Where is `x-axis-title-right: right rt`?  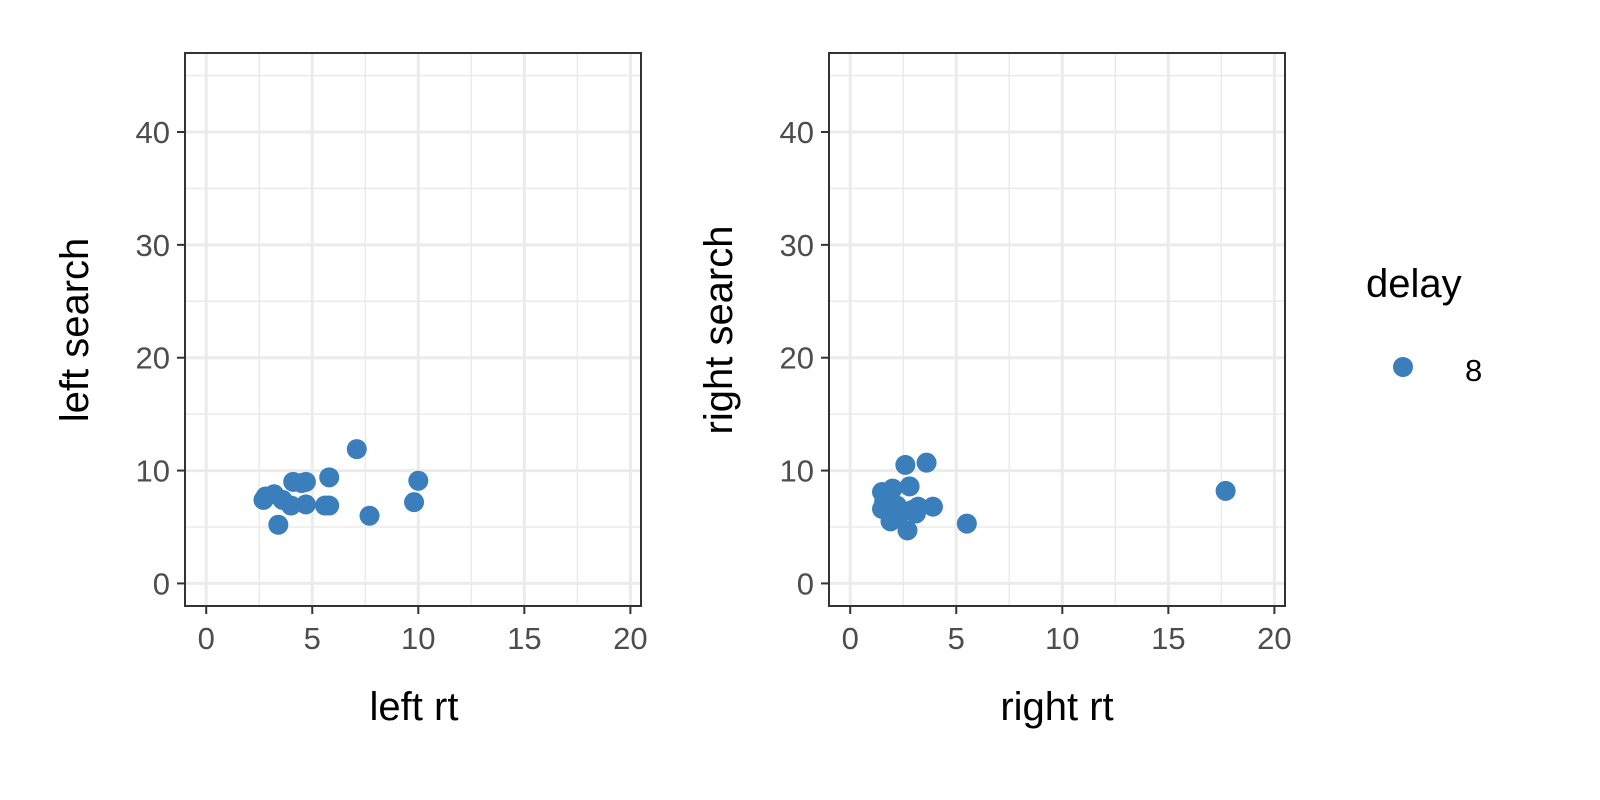
x-axis-title-right: right rt is located at coordinates (1056, 707).